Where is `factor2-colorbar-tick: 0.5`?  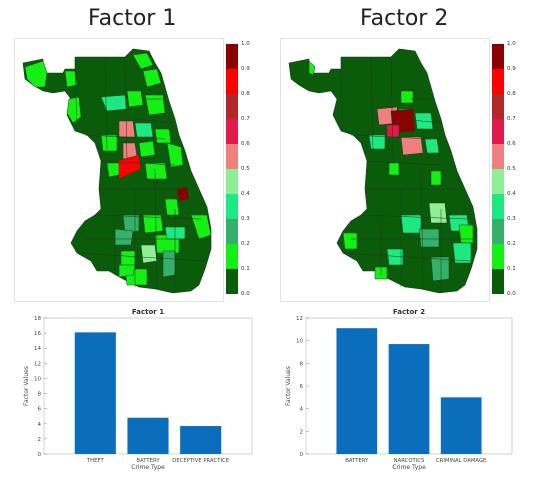 factor2-colorbar-tick: 0.5 is located at coordinates (511, 169).